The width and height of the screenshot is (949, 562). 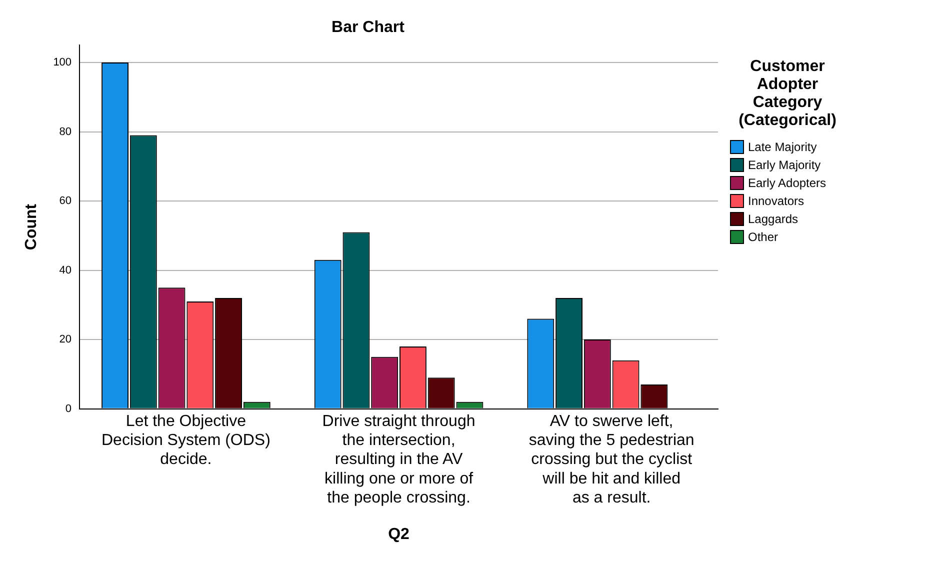 I want to click on y-tick-label: 20, so click(x=65, y=340).